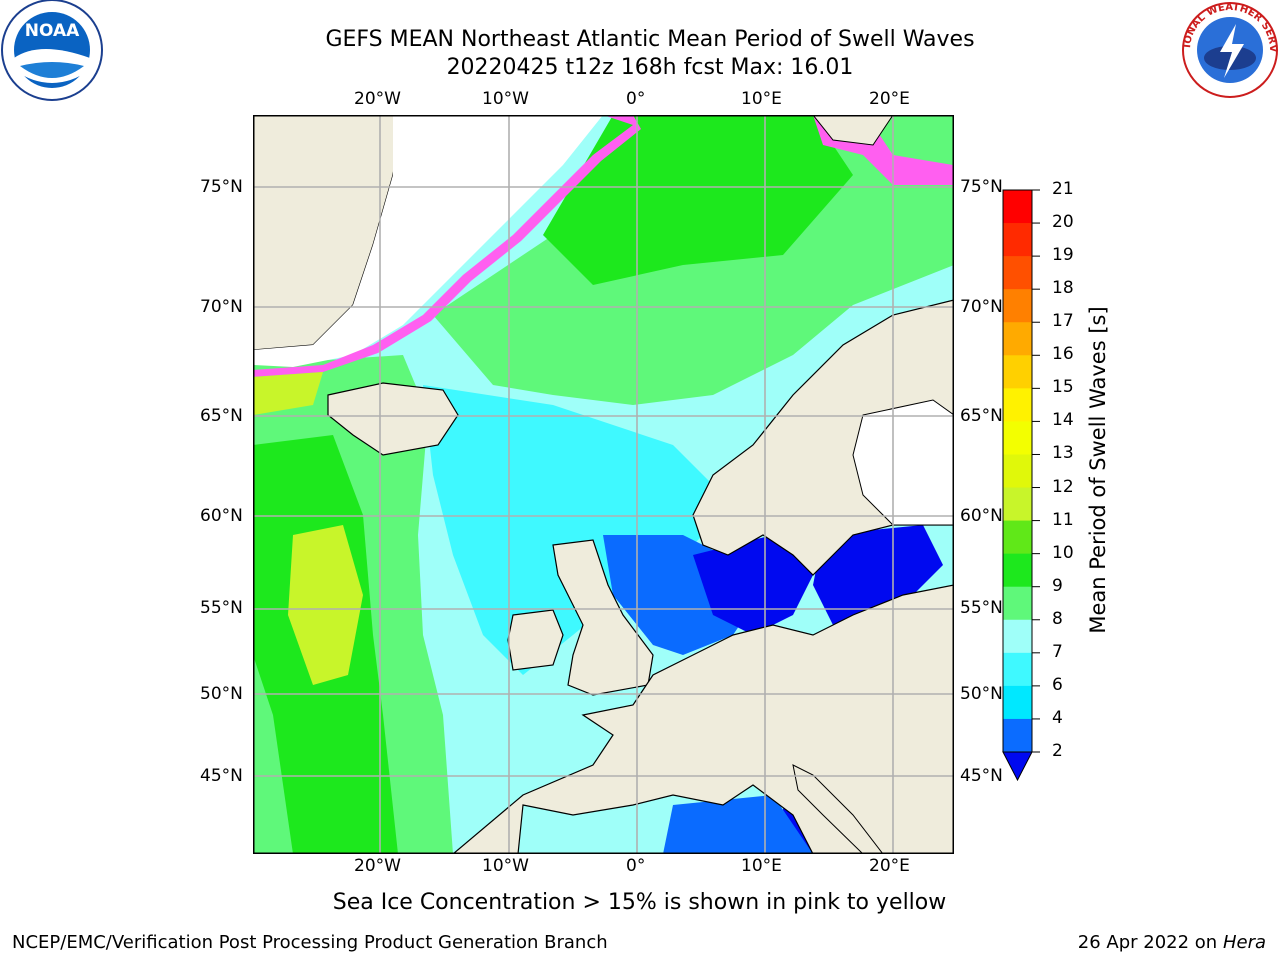 This screenshot has width=1280, height=960. I want to click on lon-tick-top: 10°E, so click(761, 99).